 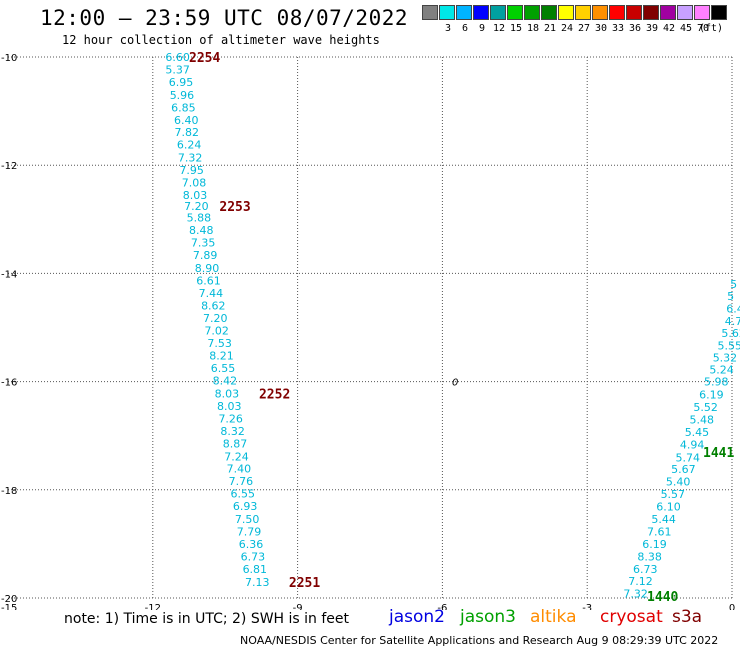 What do you see at coordinates (183, 107) in the screenshot?
I see `wave-height-value: 6.85` at bounding box center [183, 107].